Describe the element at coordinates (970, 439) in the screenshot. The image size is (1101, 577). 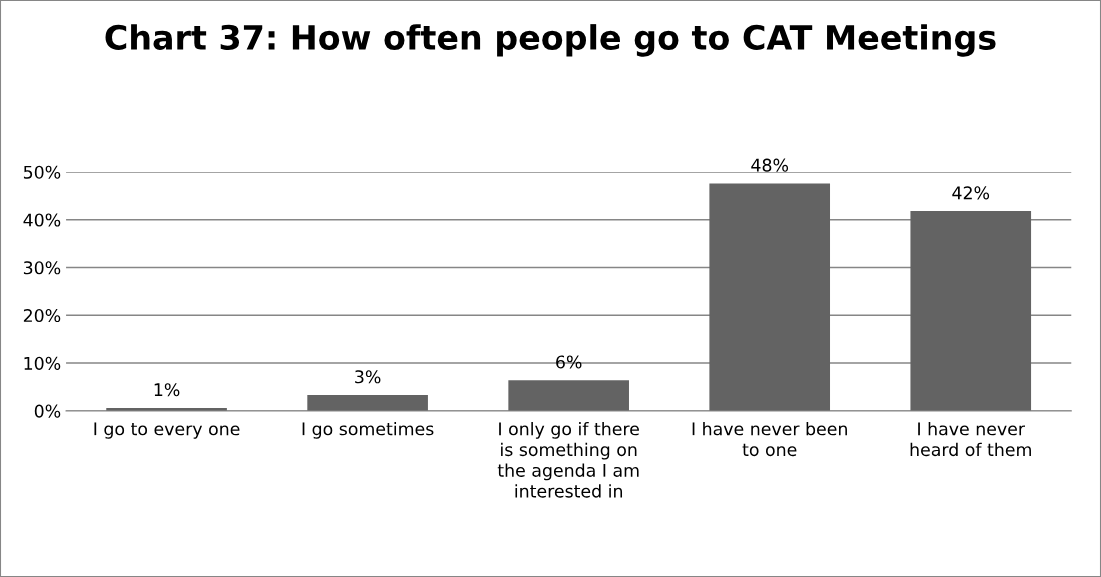
I see `x-tick-label: I have never heard of them` at that location.